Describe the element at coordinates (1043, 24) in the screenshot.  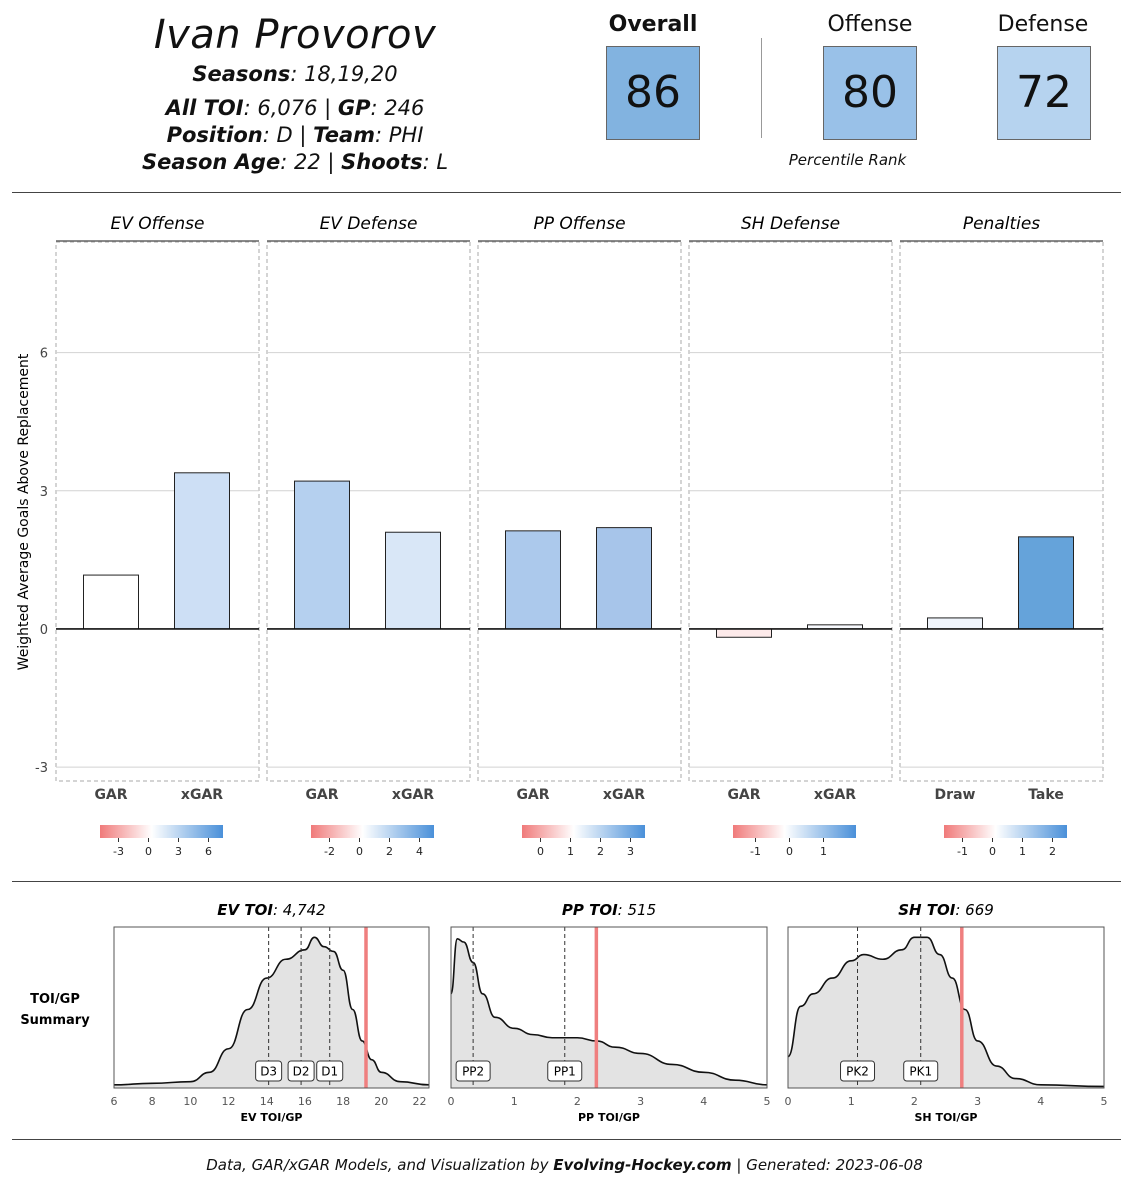
I see `defense-label: Defense` at that location.